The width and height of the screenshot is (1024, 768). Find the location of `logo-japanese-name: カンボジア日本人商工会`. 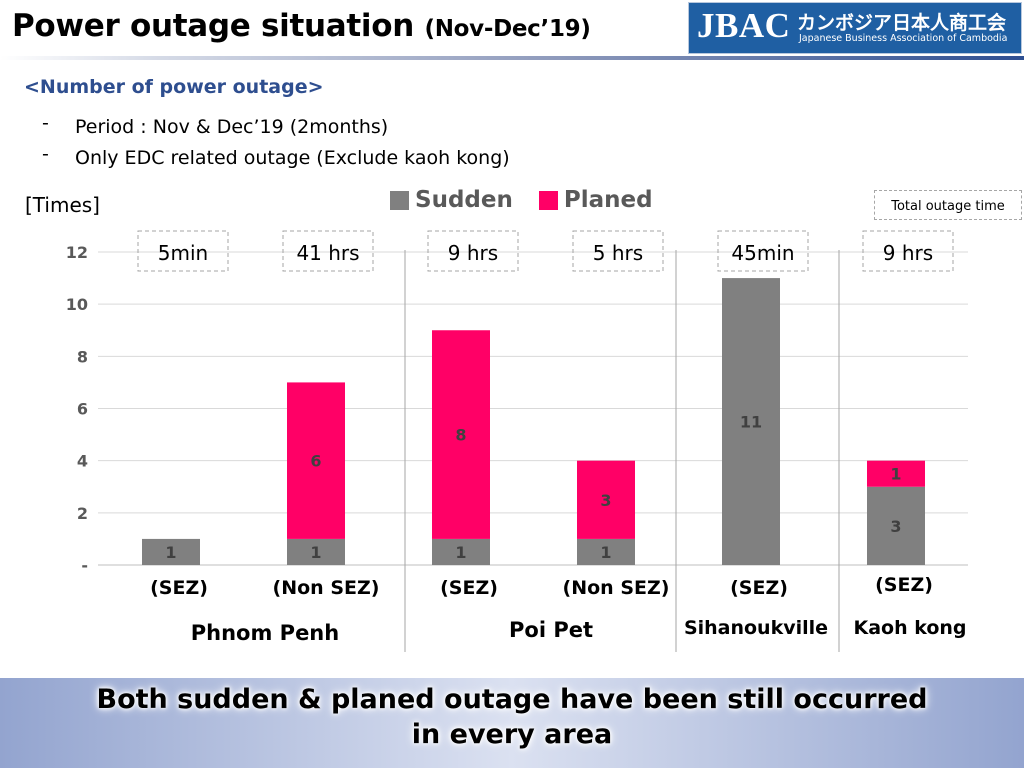

logo-japanese-name: カンボジア日本人商工会 is located at coordinates (902, 23).